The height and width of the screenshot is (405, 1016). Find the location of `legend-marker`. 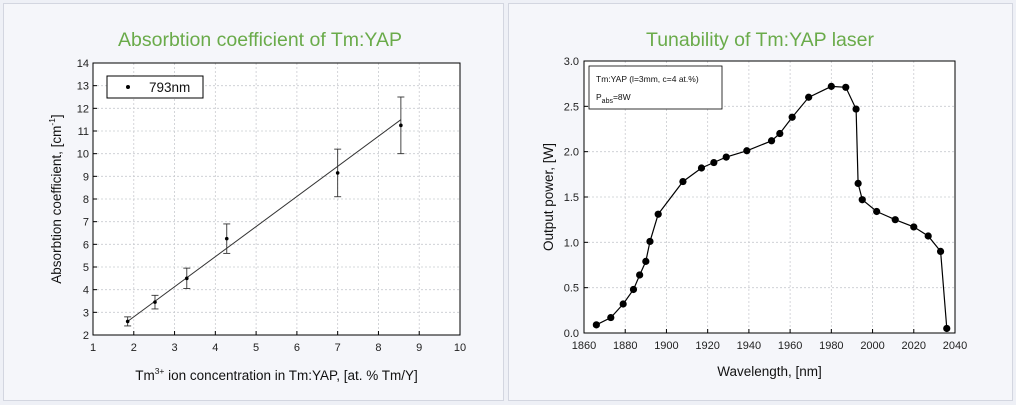

legend-marker is located at coordinates (128, 87).